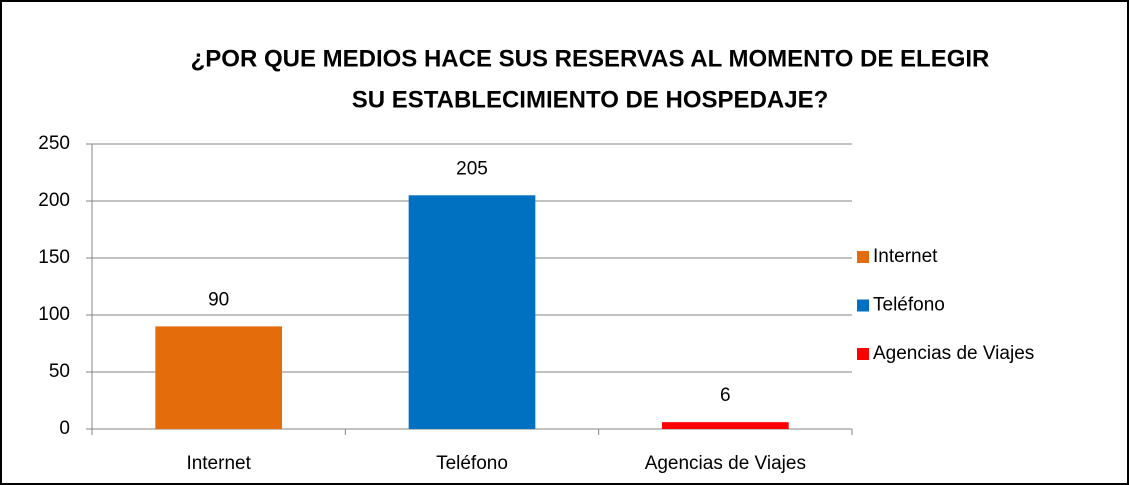 The height and width of the screenshot is (485, 1129). What do you see at coordinates (59, 371) in the screenshot?
I see `y-tick-label: 50` at bounding box center [59, 371].